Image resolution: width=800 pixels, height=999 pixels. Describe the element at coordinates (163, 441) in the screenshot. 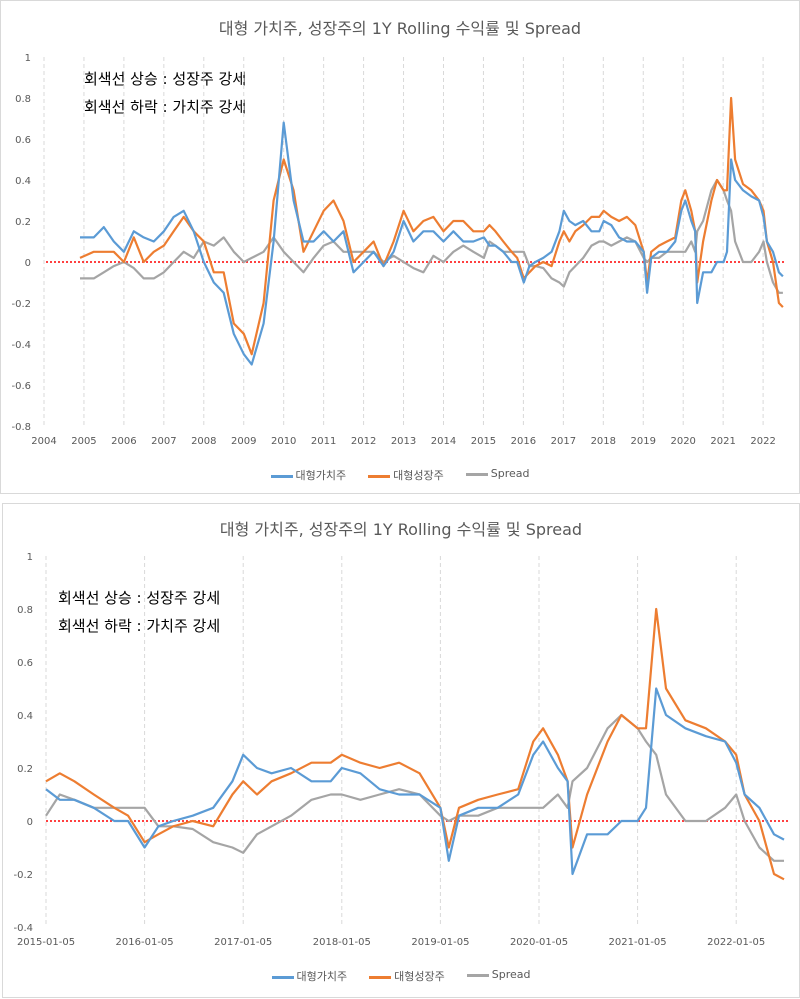

I see `x-tick-label: 2007` at that location.